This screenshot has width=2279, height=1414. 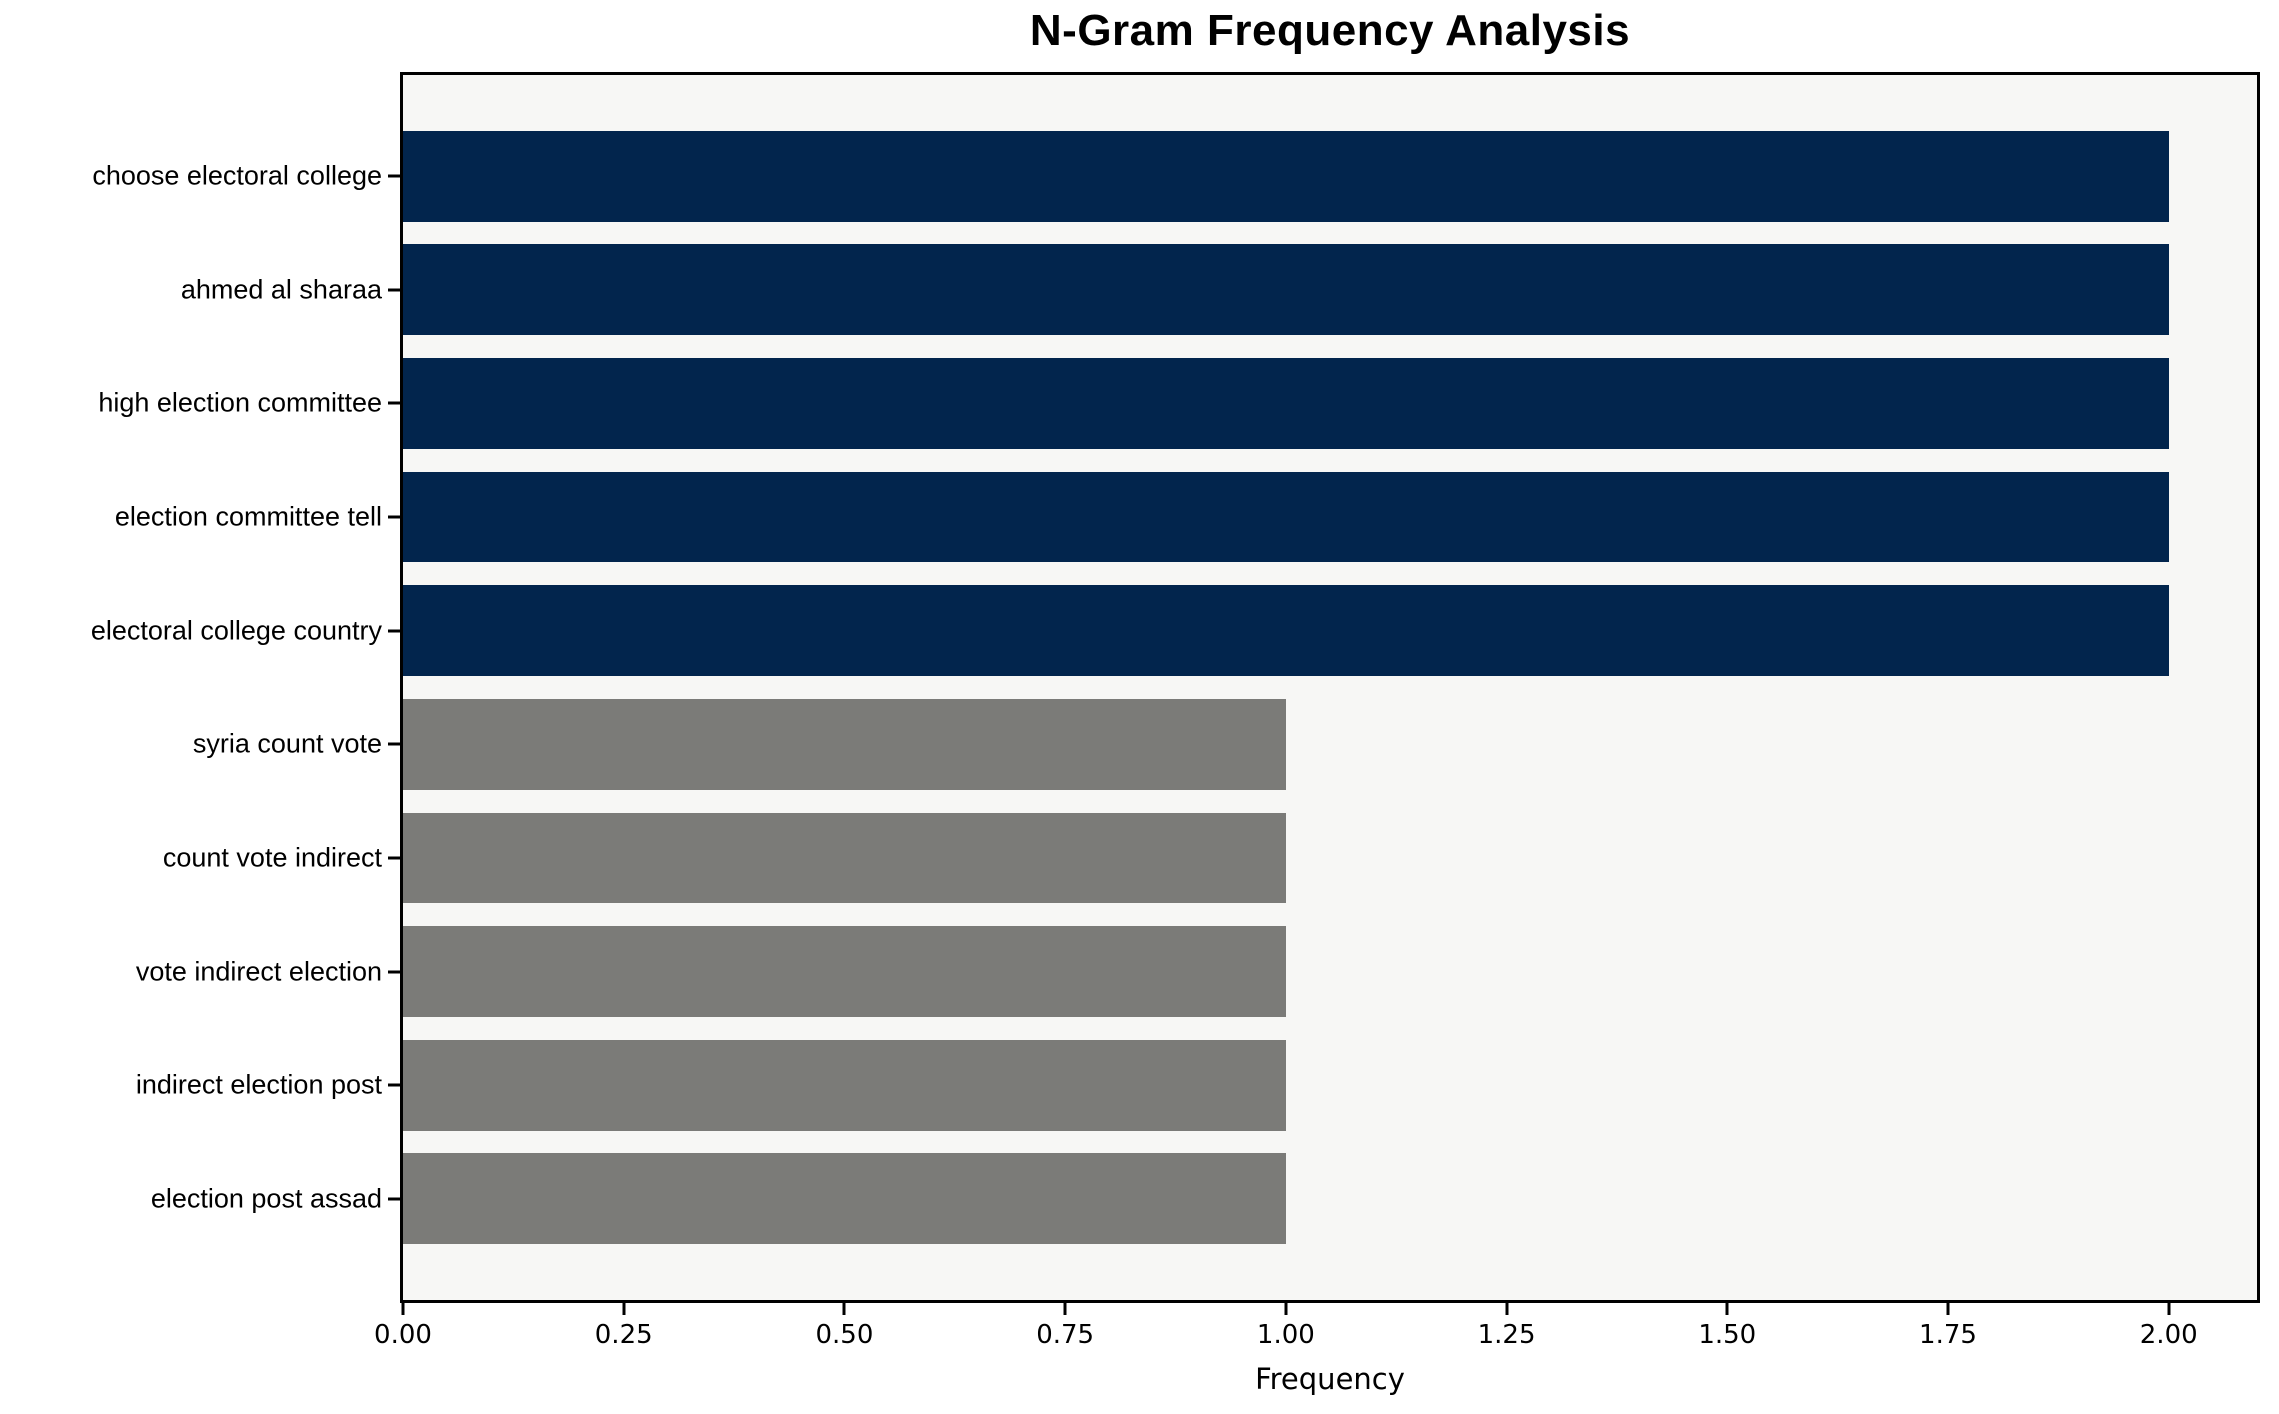 What do you see at coordinates (272, 857) in the screenshot?
I see `y-tick-label: count vote indirect` at bounding box center [272, 857].